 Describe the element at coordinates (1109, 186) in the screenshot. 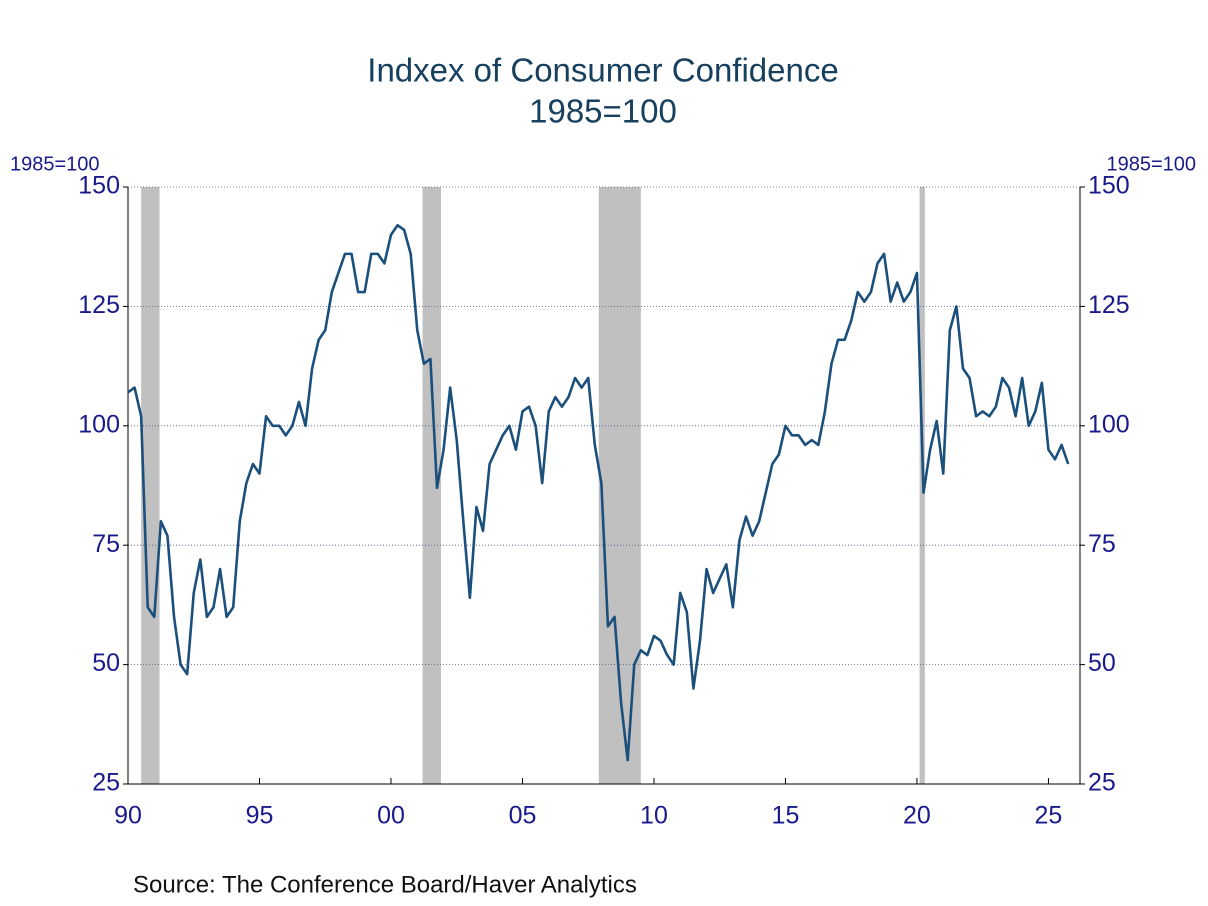

I see `y2-tick-label: 150` at that location.